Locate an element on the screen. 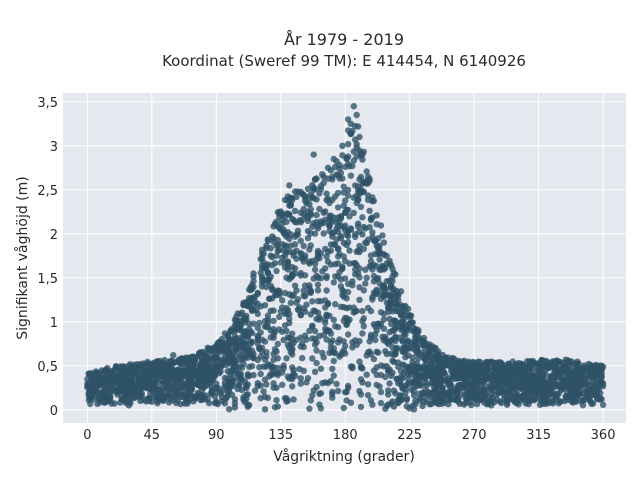  x-tick-label: 315 is located at coordinates (538, 435).